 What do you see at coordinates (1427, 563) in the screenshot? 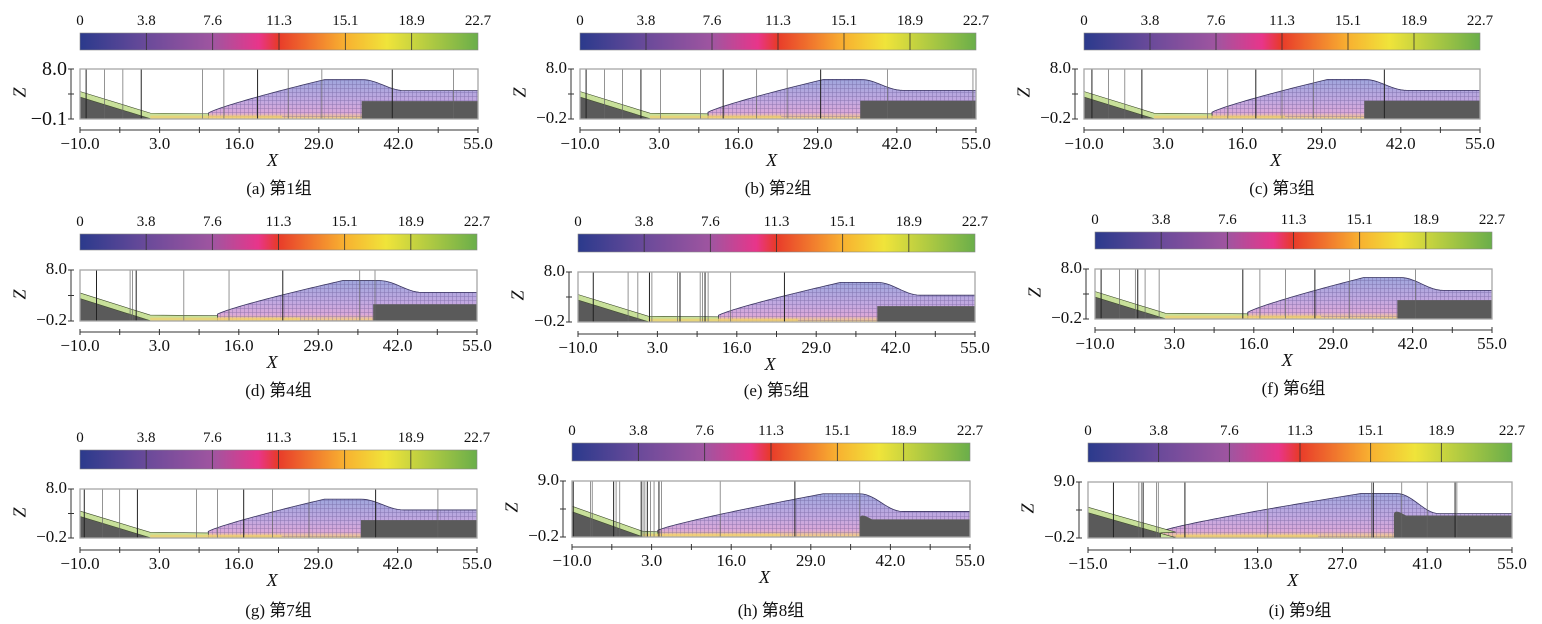
I see `x-tick-label: 41.0` at bounding box center [1427, 563].